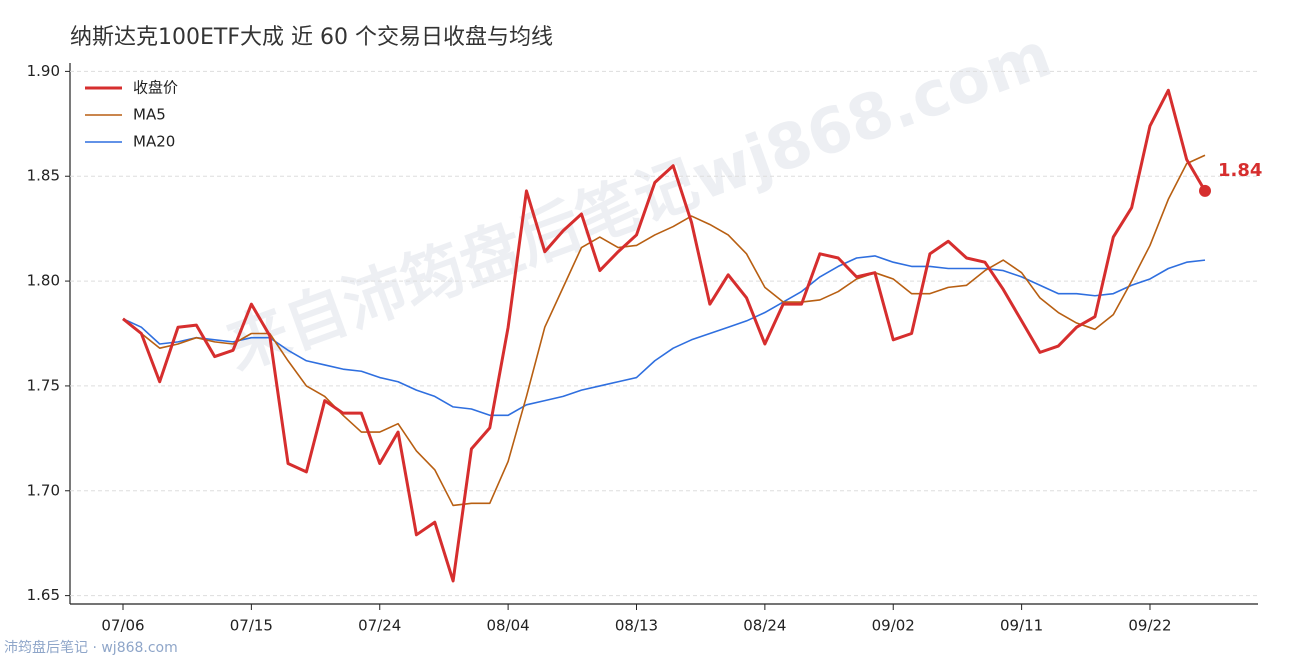 The height and width of the screenshot is (660, 1290). Describe the element at coordinates (155, 88) in the screenshot. I see `legend-label: 收盘价` at that location.